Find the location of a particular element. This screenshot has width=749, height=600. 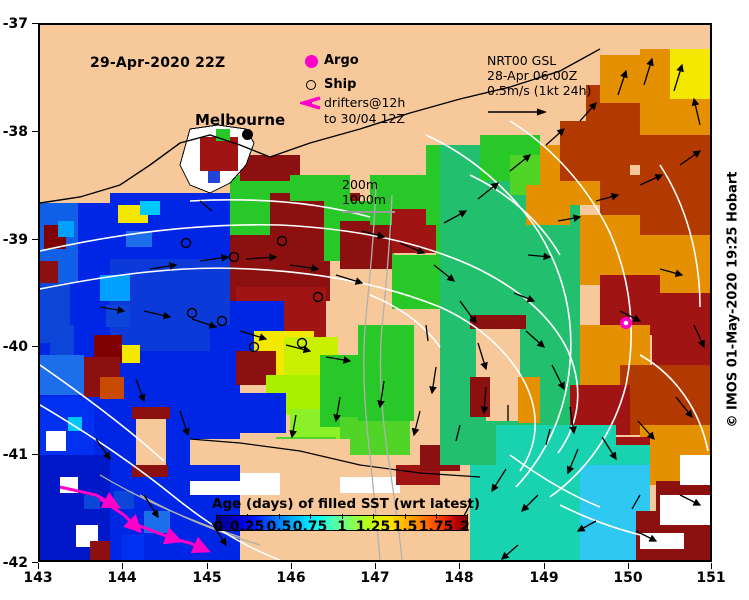

y-axis-label: -39 is located at coordinates (15, 240).